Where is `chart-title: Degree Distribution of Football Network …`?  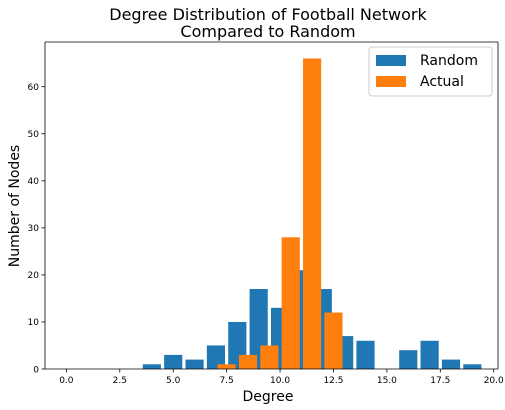 chart-title: Degree Distribution of Football Network … is located at coordinates (268, 23).